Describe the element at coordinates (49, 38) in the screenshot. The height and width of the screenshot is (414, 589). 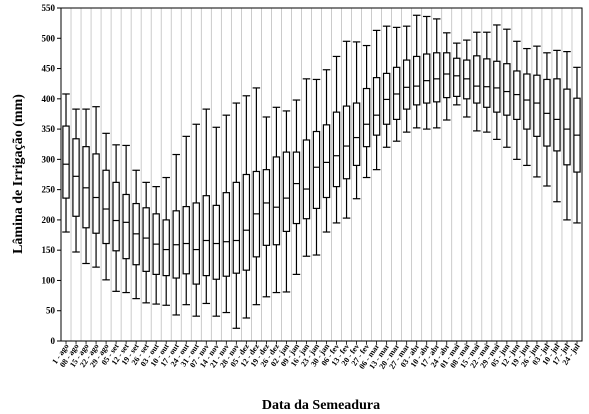
I see `y-tick-label: 500` at that location.